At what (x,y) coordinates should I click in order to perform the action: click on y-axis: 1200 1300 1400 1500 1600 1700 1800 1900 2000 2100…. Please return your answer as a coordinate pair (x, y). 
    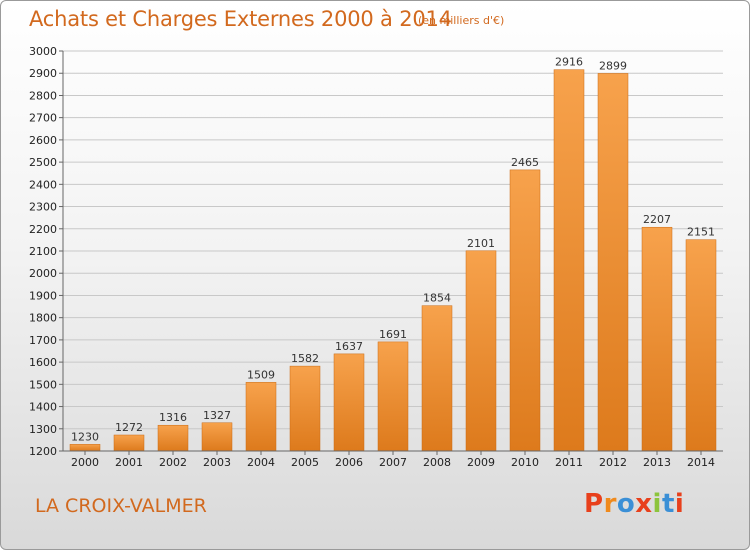
    Looking at the image, I should click on (46, 251).